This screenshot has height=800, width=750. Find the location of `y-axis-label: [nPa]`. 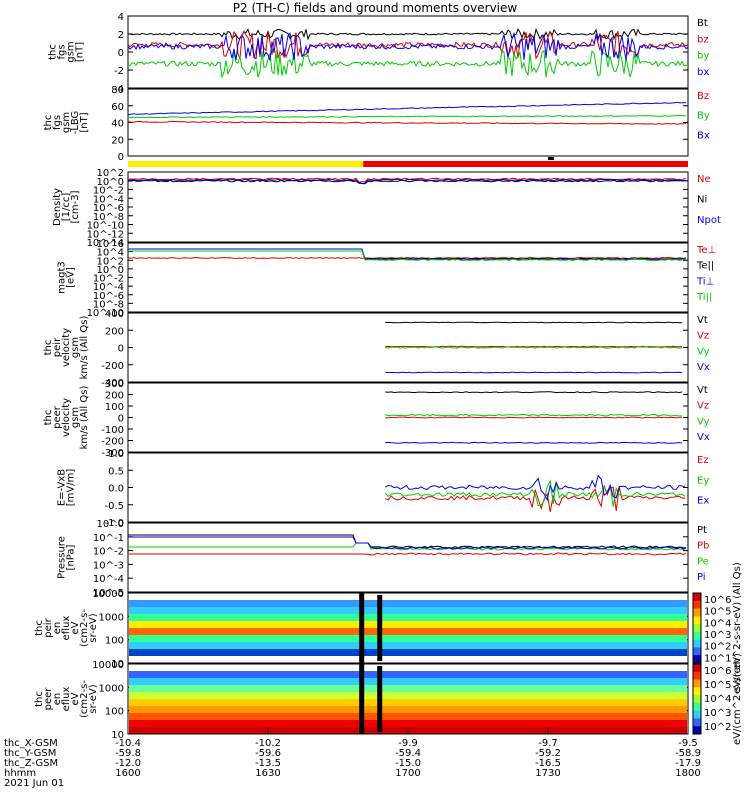

y-axis-label: [nPa] is located at coordinates (71, 557).